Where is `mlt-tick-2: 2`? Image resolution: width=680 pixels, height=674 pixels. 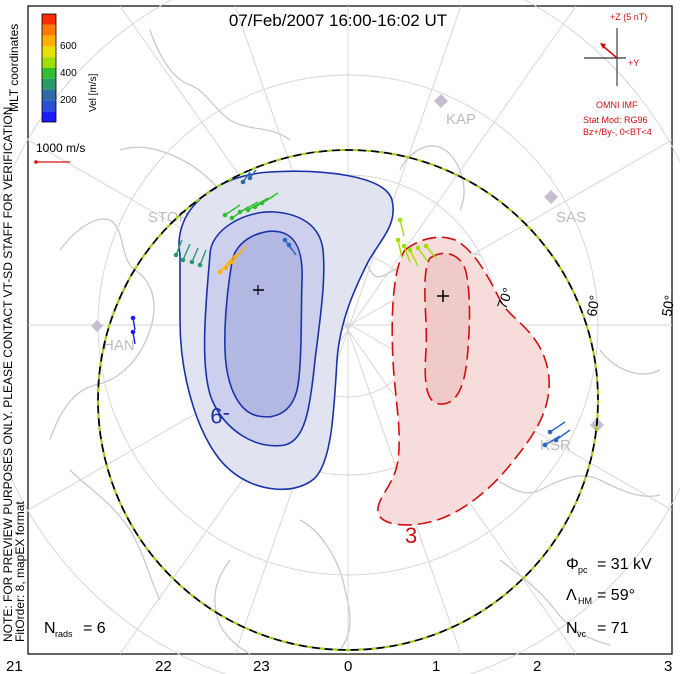
mlt-tick-2: 2 is located at coordinates (537, 666).